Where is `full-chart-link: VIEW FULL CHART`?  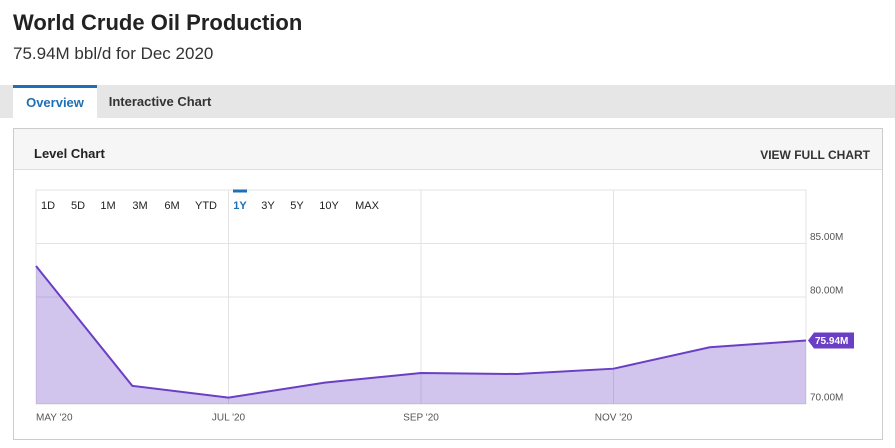 full-chart-link: VIEW FULL CHART is located at coordinates (815, 155).